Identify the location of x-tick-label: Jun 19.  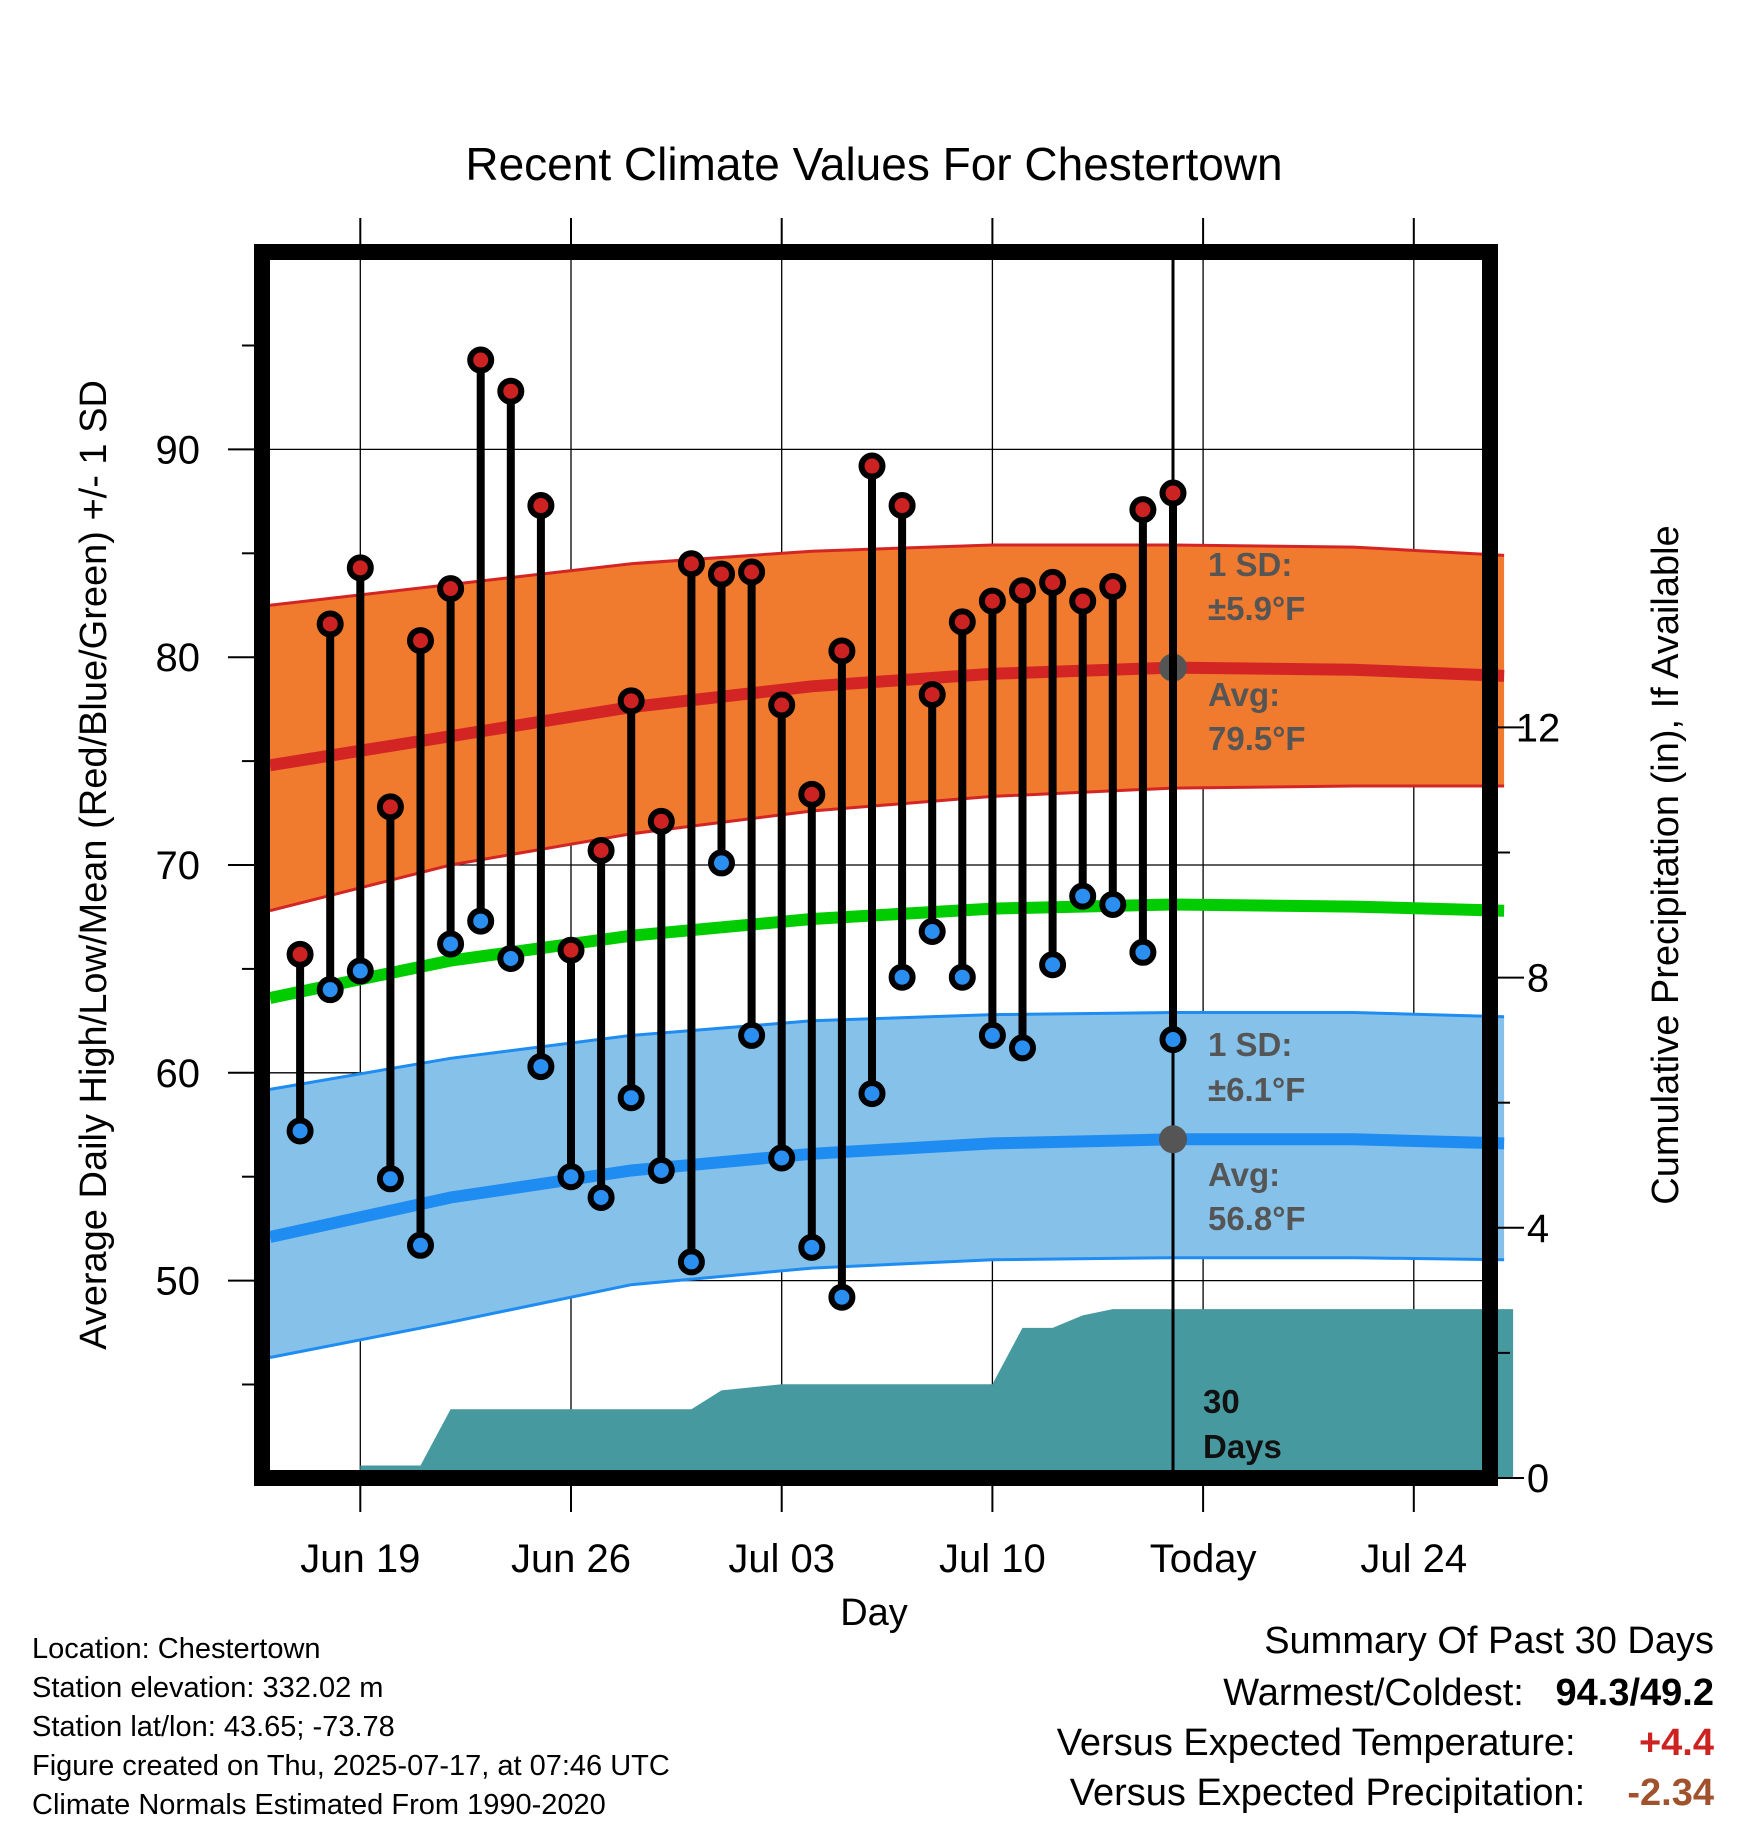
(360, 1559).